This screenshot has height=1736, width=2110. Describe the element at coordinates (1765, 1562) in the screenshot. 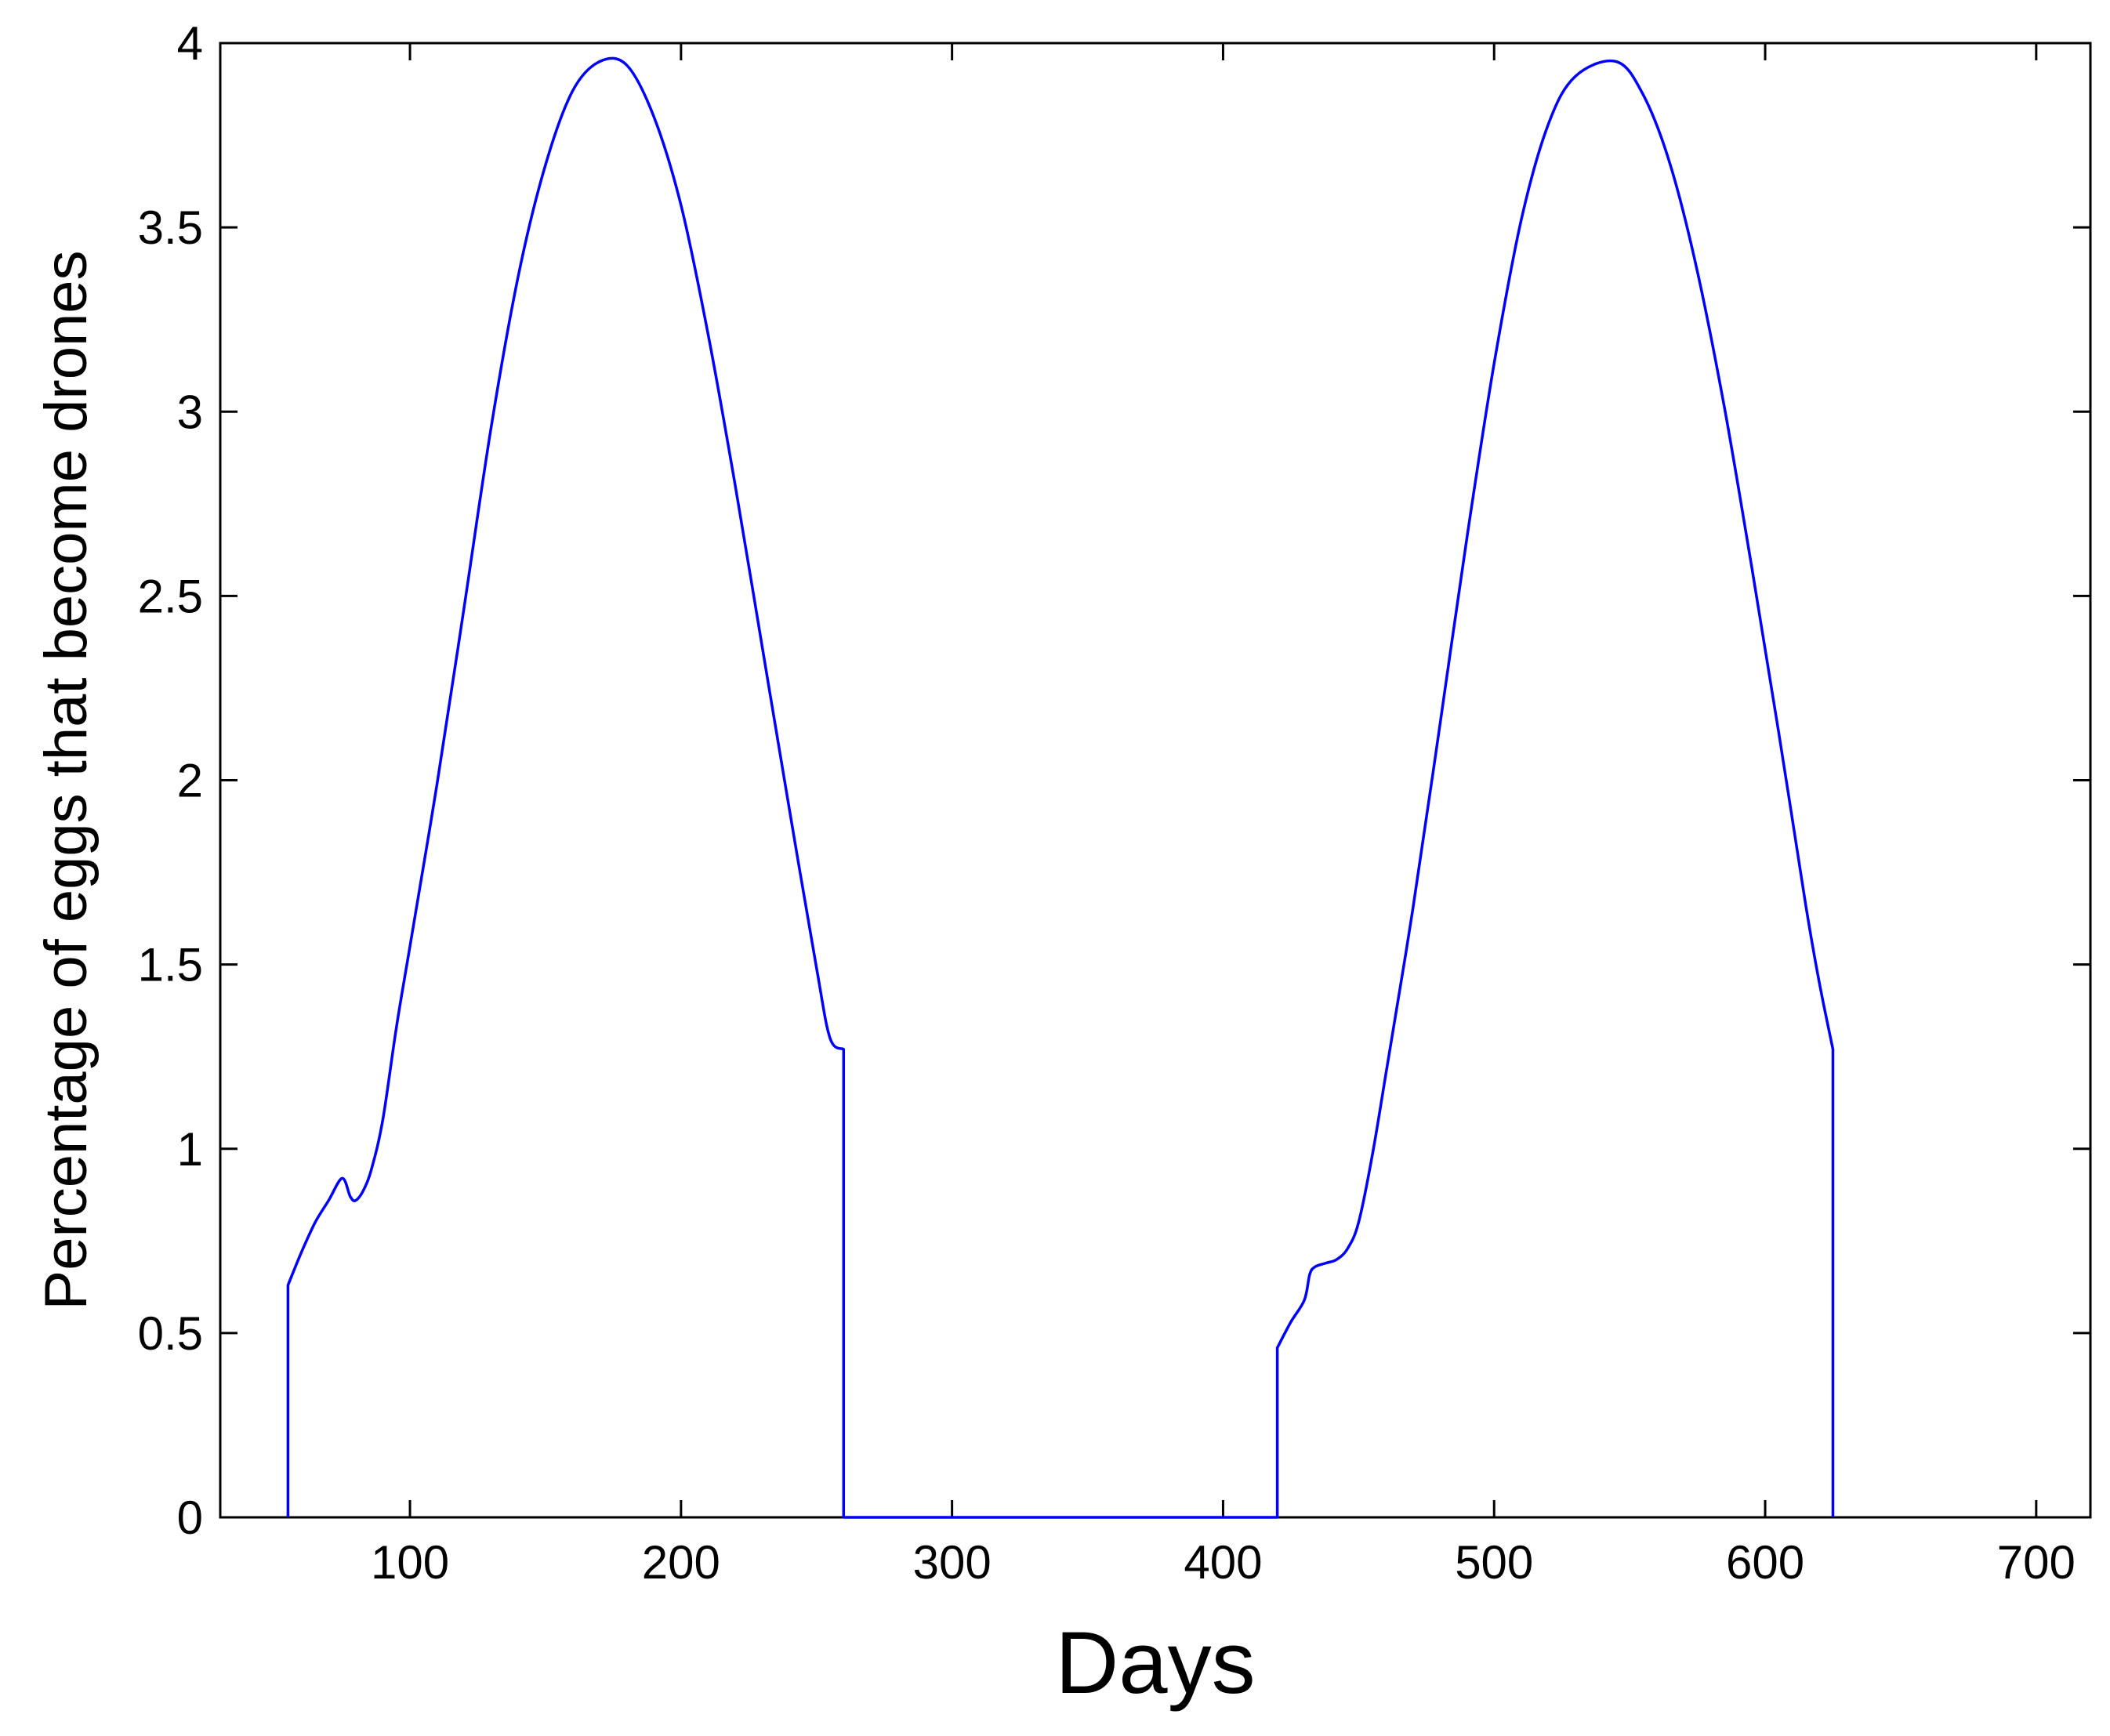

I see `x-tick-label: 600` at that location.